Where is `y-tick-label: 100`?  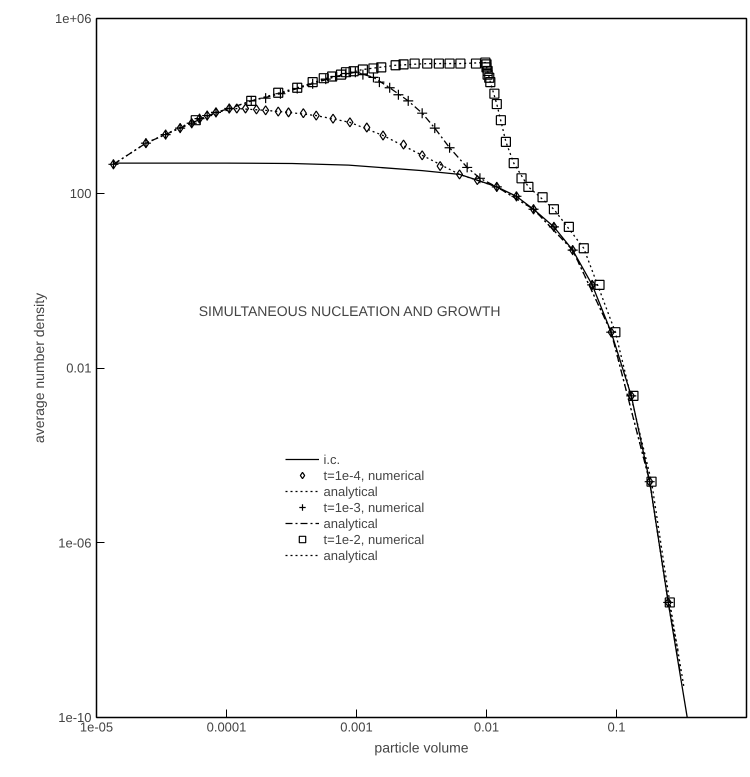 y-tick-label: 100 is located at coordinates (81, 193).